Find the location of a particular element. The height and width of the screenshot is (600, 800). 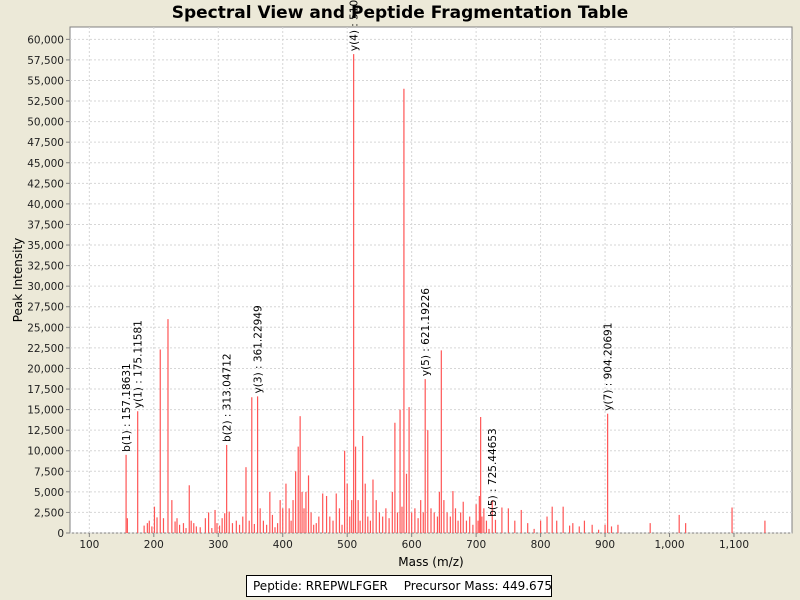

fragment-label: b(1) : 157.18631 is located at coordinates (127, 407).